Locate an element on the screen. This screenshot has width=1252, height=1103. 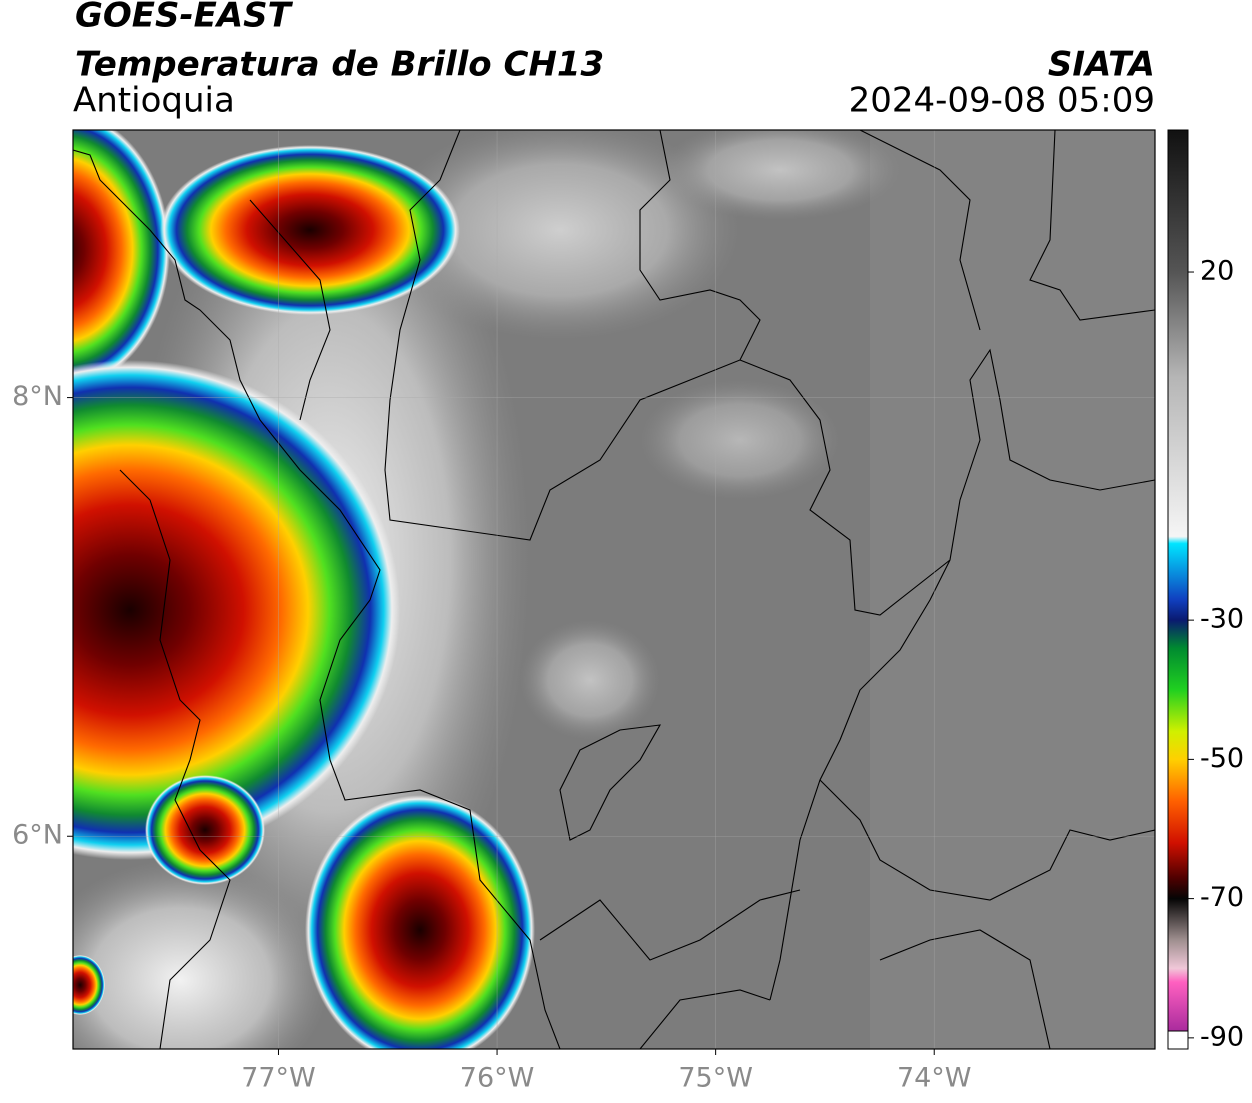
y-tick-label: 8°N is located at coordinates (37, 396).